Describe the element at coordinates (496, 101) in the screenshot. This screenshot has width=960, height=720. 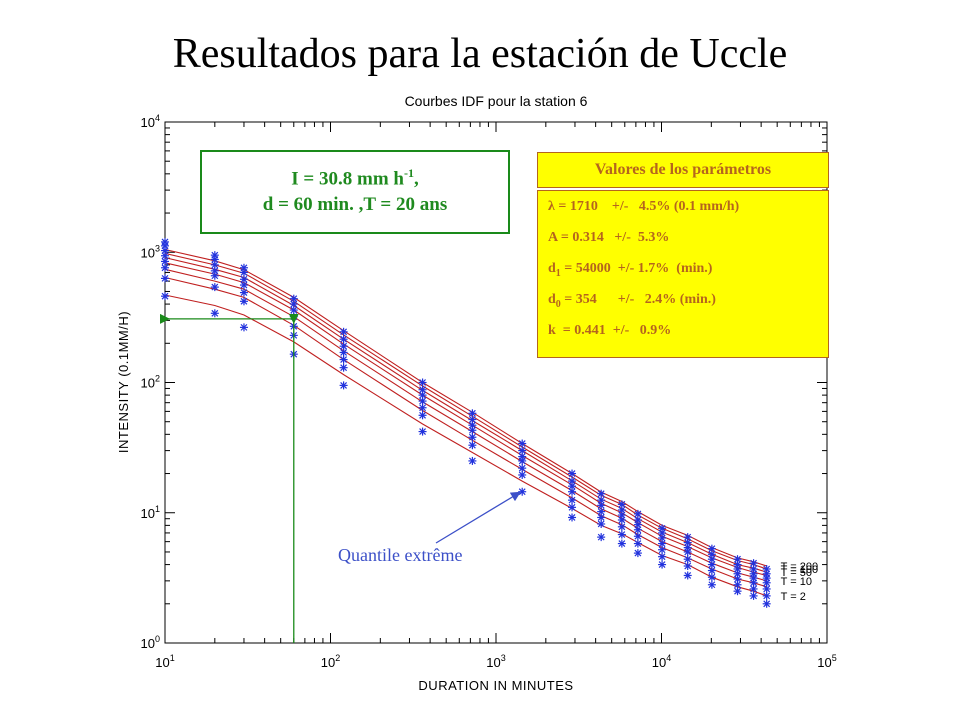
I see `chart-title: Courbes IDF pour la station 6` at that location.